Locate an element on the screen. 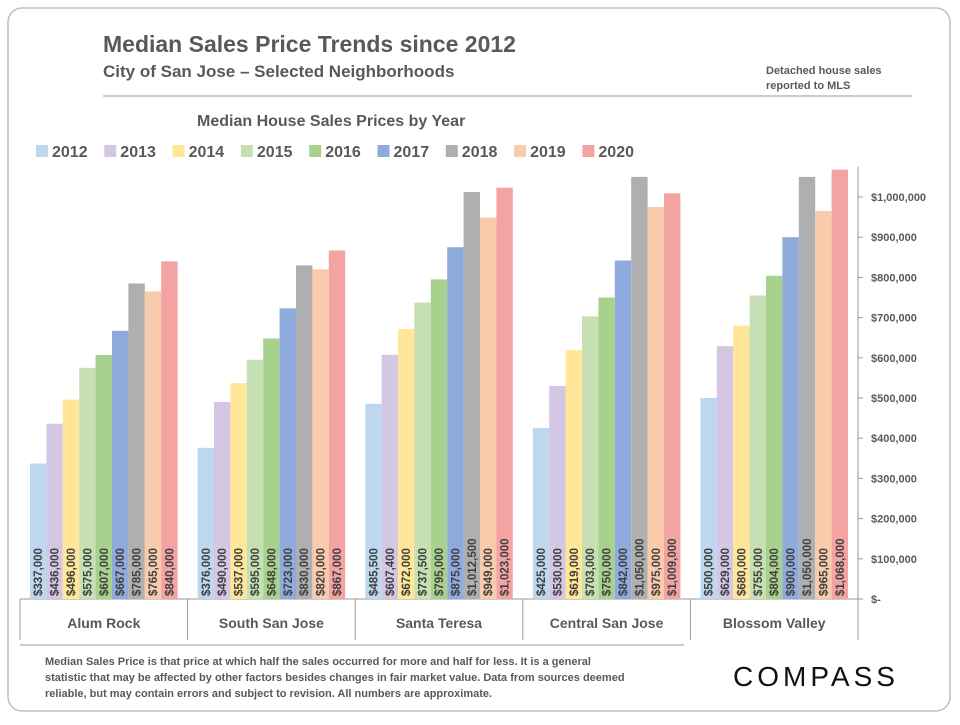 This screenshot has width=960, height=725. value-label: $490,000 is located at coordinates (223, 572).